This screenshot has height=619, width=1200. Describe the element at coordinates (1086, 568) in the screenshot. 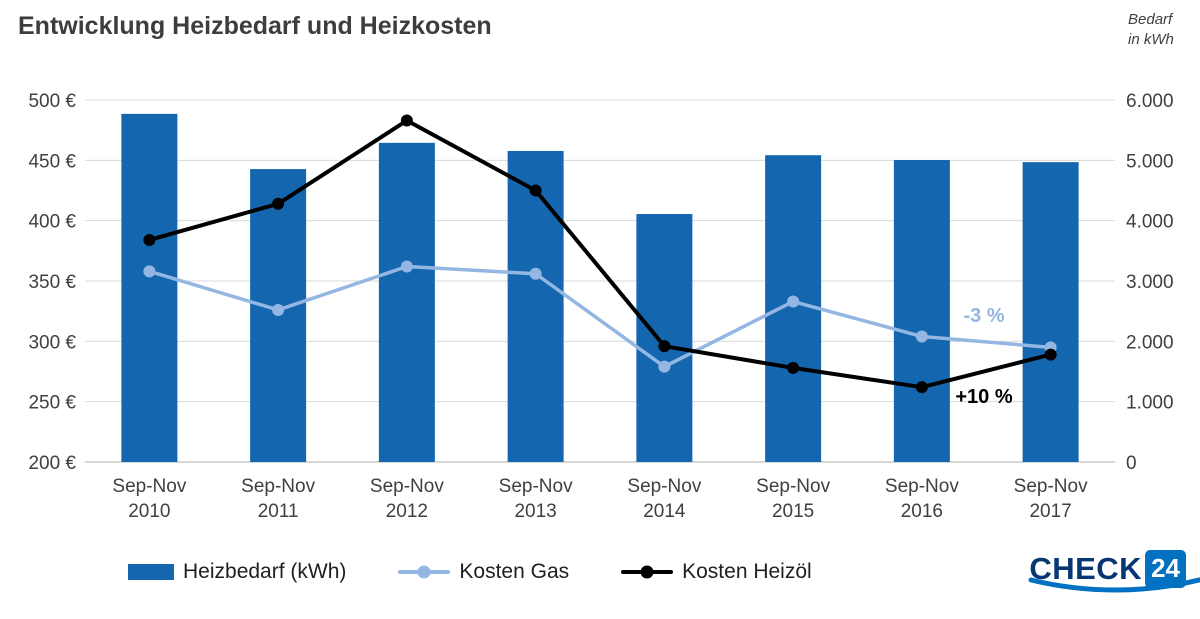

I see `logo-check-text: CHECK` at that location.